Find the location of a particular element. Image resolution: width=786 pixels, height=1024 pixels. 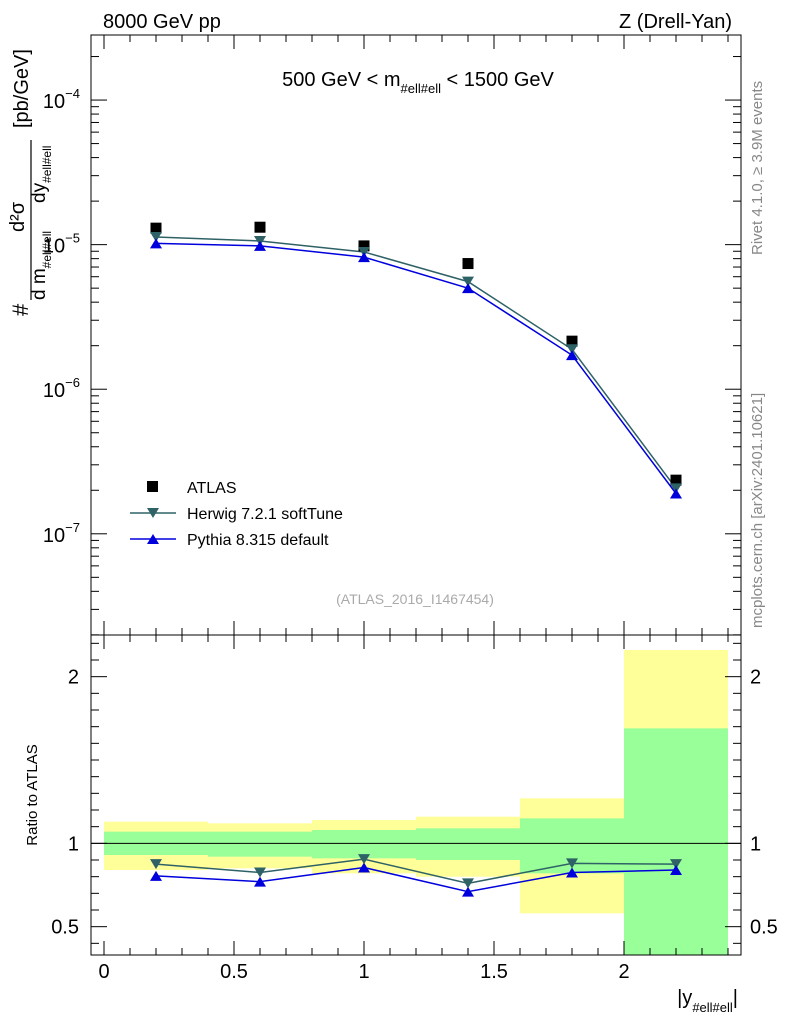

main-y-tick-labels: 10⁻⁷ 10⁻⁶ 10⁻⁵ 10⁻⁴ is located at coordinates (61, 316).